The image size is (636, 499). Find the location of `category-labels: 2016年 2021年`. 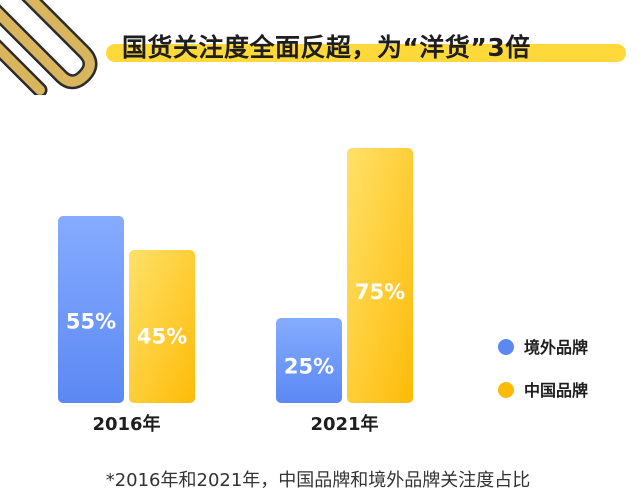

category-labels: 2016年 2021年 is located at coordinates (235, 424).